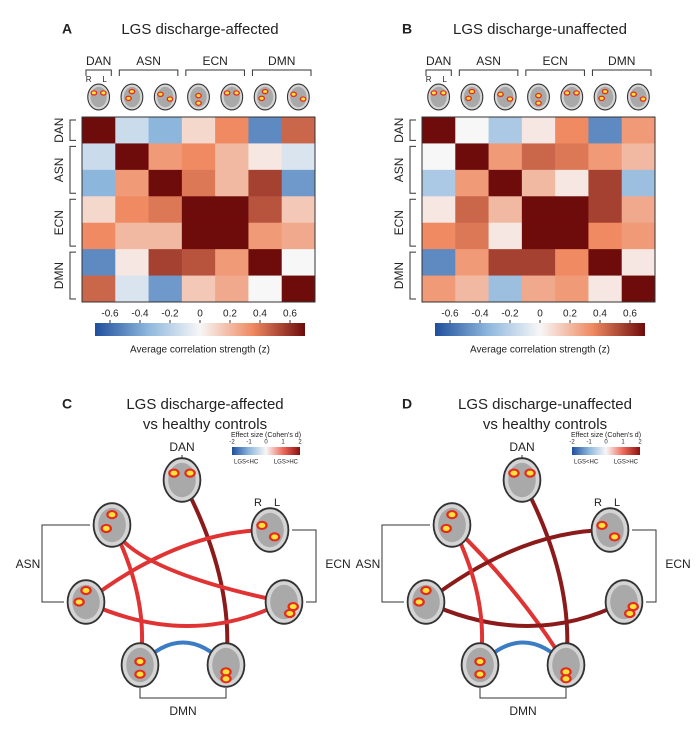 The image size is (700, 731). I want to click on colorbar-label: Average correlation strength (z), so click(540, 350).